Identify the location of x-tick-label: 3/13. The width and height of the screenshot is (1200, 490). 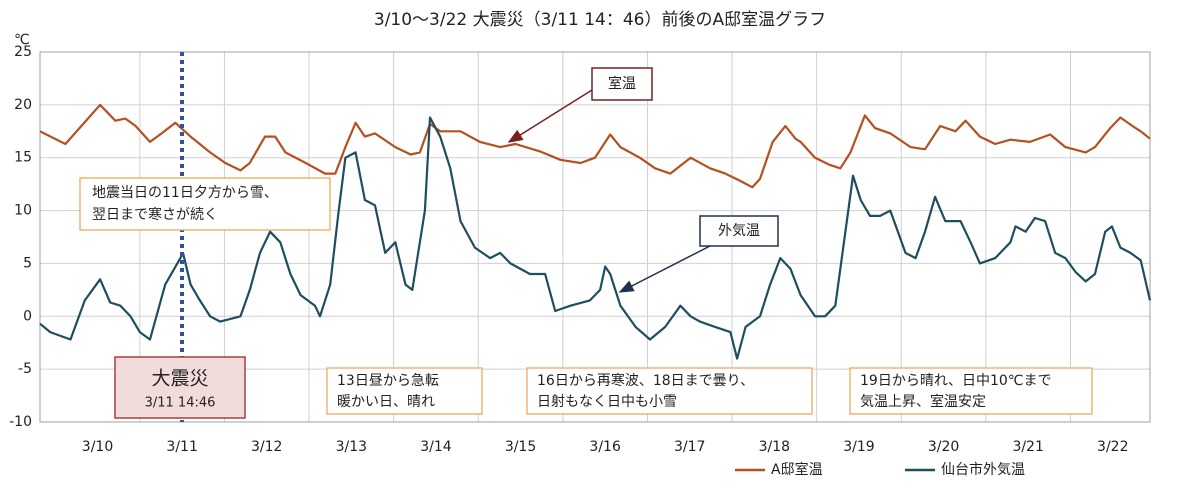
(351, 447).